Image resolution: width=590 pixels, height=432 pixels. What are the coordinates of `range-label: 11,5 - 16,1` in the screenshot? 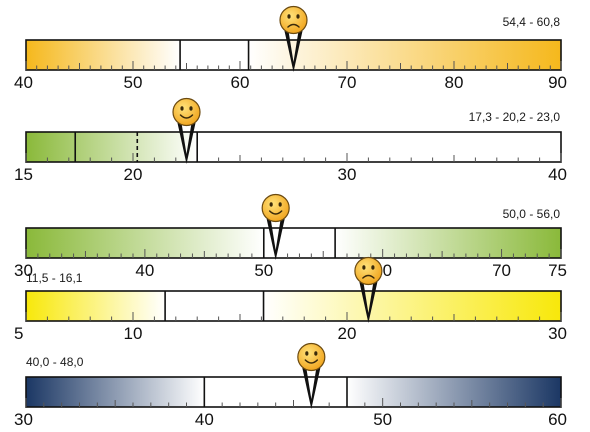 It's located at (54, 278).